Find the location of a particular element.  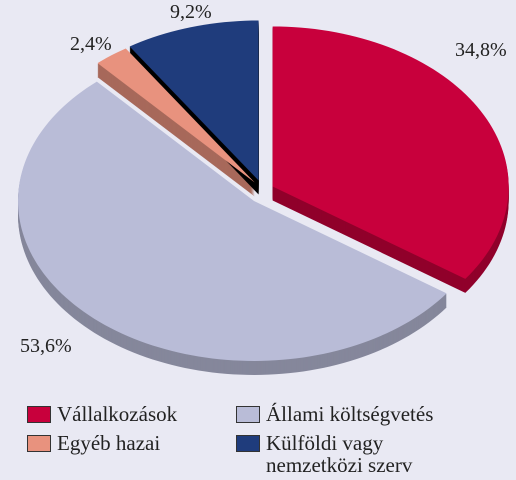

legend-item: Egyéb hazai is located at coordinates (157, 443).